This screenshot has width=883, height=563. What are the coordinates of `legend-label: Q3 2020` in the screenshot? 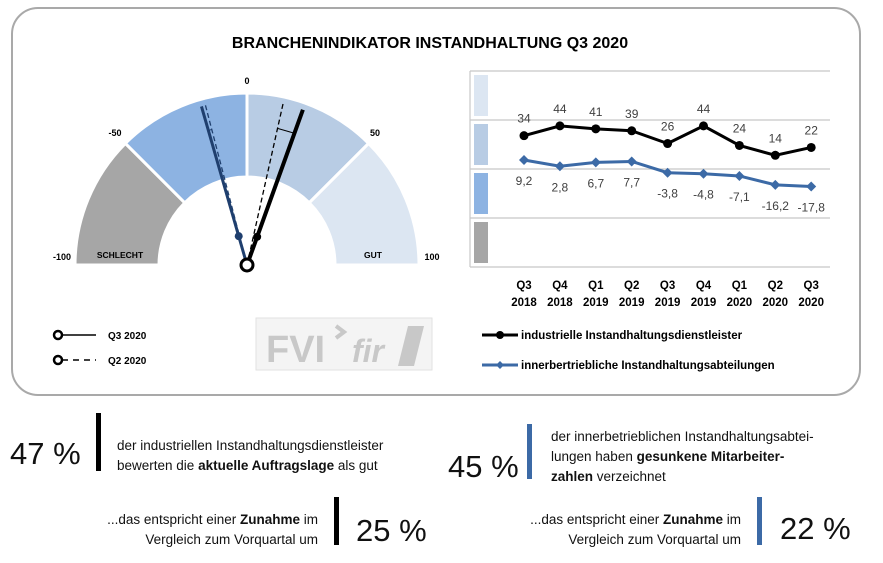 It's located at (127, 336).